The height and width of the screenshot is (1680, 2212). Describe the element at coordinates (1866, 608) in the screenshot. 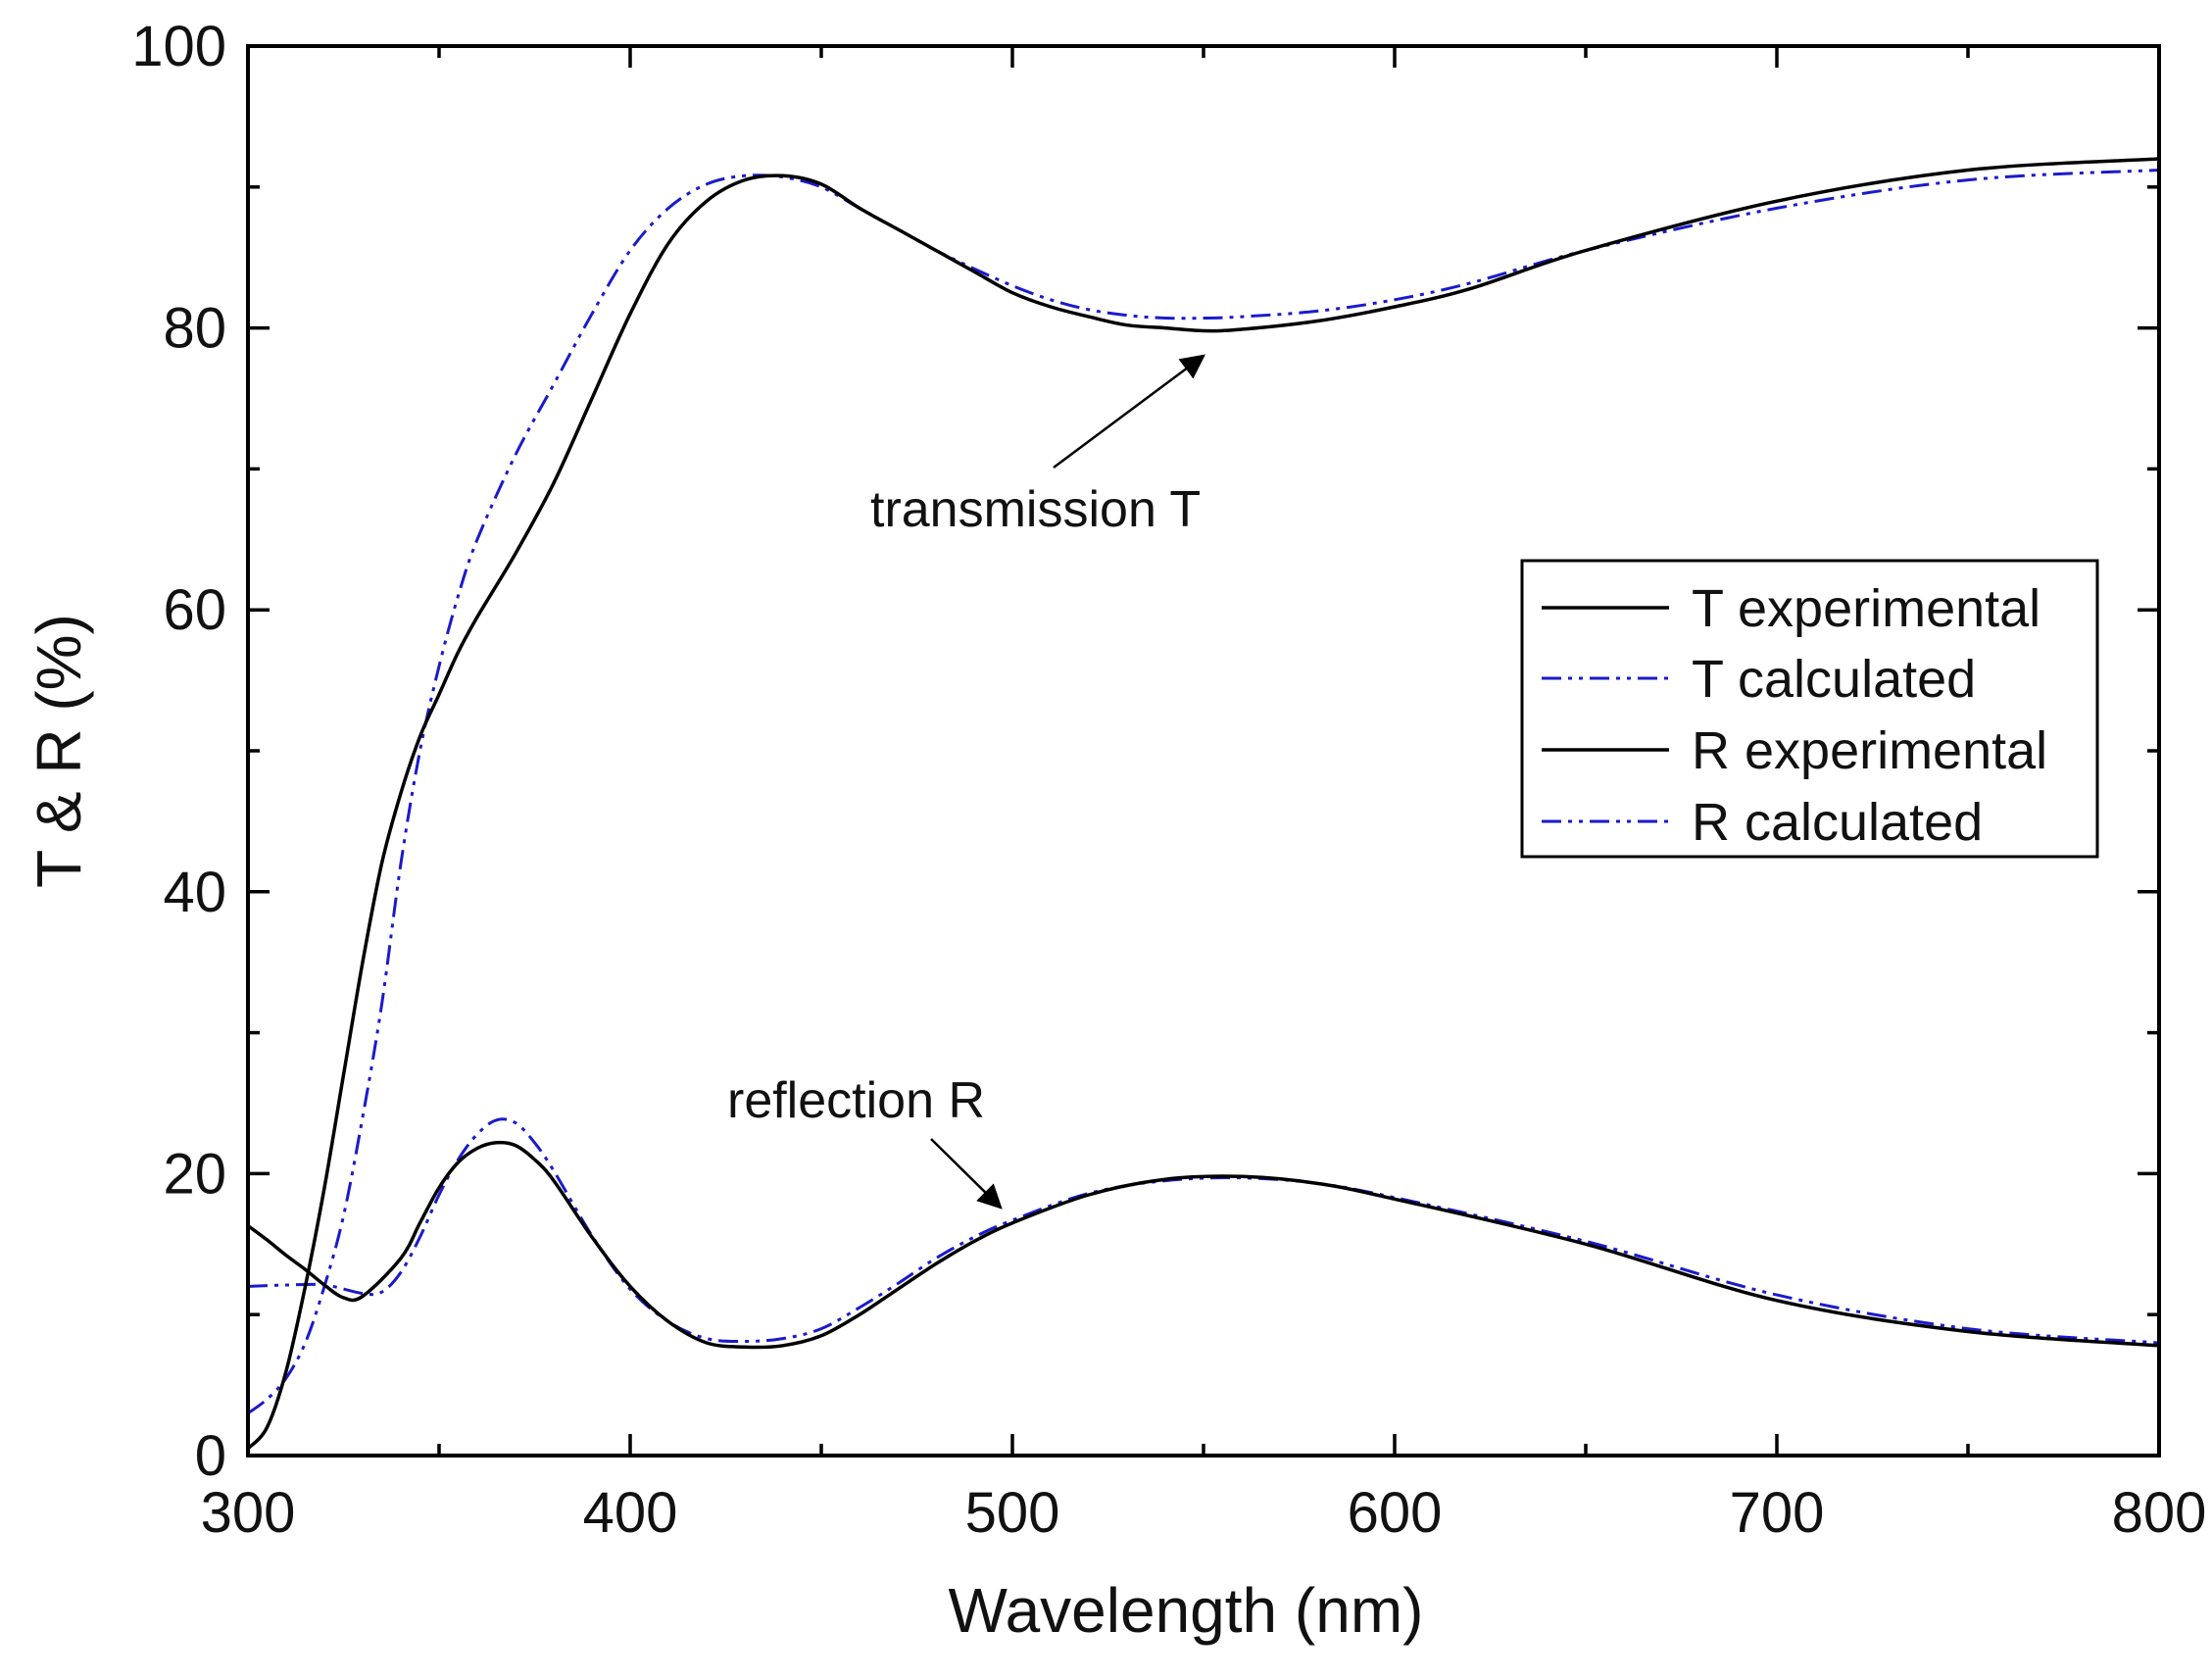

I see `legend-label-t-experimental: T experimental` at that location.